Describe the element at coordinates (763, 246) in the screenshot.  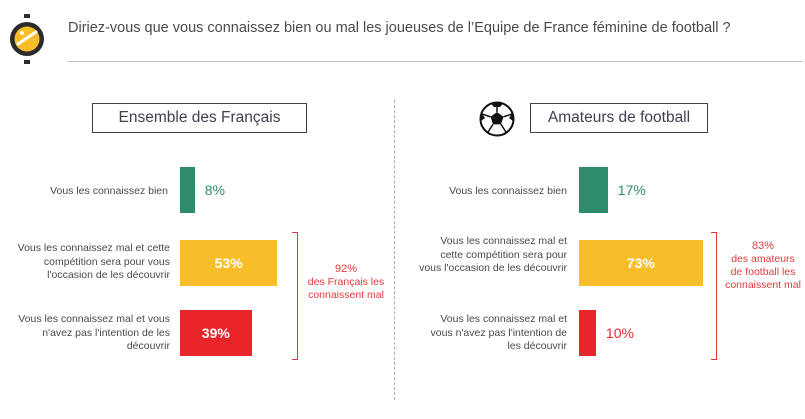
I see `summary-value: 83%` at that location.